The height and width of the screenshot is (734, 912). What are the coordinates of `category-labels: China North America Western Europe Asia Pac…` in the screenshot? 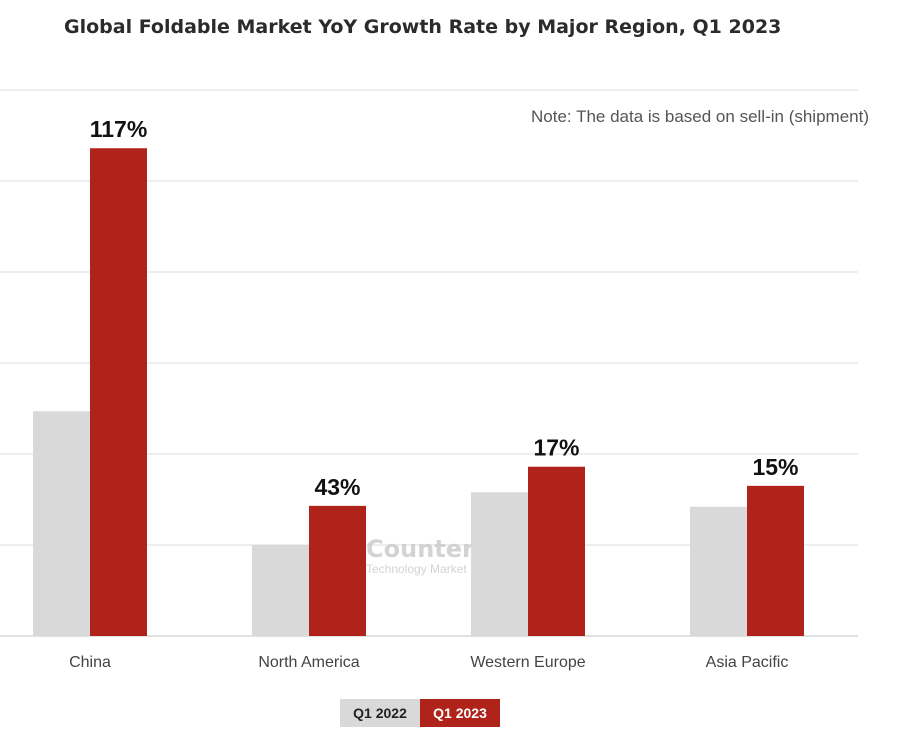 It's located at (428, 662).